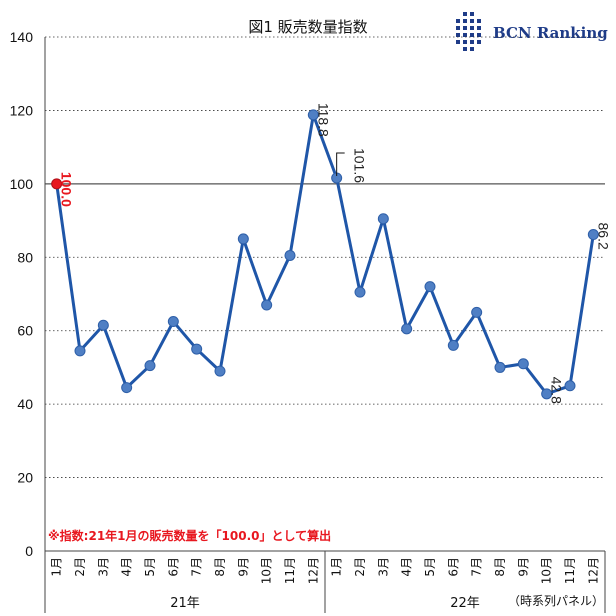 This screenshot has height=616, width=616. What do you see at coordinates (465, 603) in the screenshot?
I see `year-label: 22年` at bounding box center [465, 603].